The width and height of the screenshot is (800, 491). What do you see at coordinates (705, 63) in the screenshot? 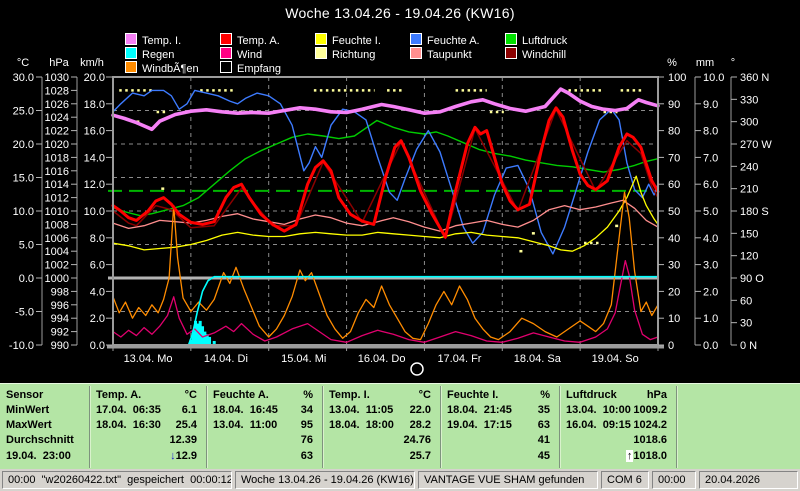
I see `axis-unit-rain: mm` at bounding box center [705, 63].